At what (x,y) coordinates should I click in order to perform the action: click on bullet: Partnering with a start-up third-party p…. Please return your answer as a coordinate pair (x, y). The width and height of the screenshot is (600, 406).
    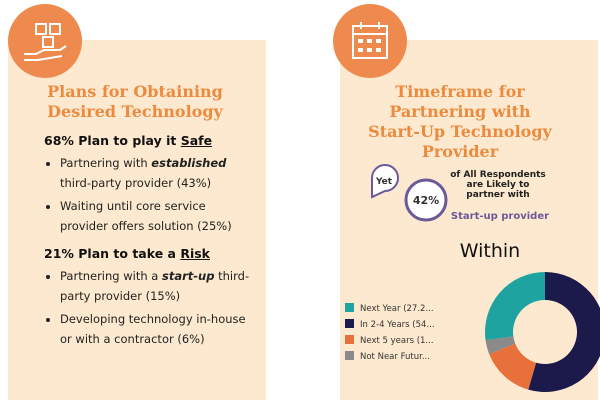
    Looking at the image, I should click on (157, 286).